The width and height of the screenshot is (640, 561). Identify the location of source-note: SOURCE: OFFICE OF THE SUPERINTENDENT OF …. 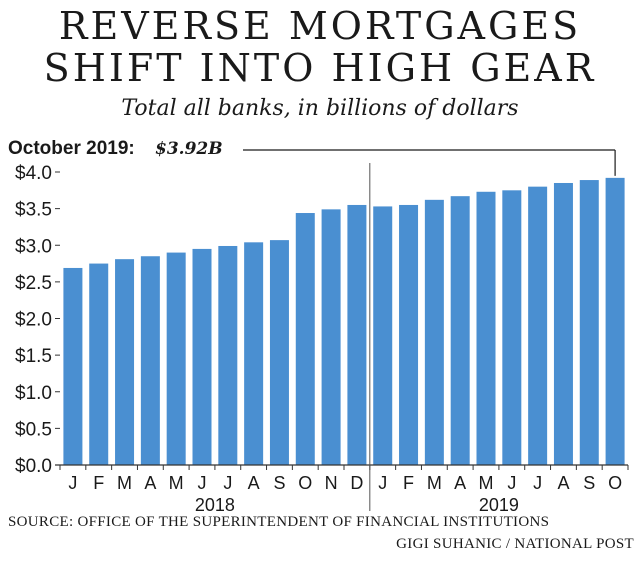
(279, 522).